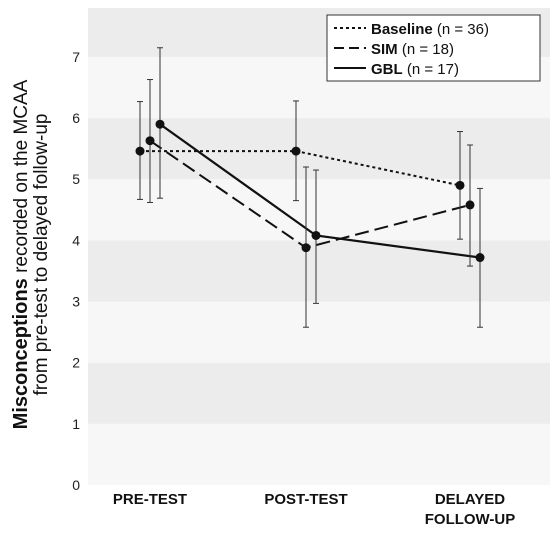 This screenshot has width=550, height=539. Describe the element at coordinates (76, 485) in the screenshot. I see `y-tick-label: 0` at that location.